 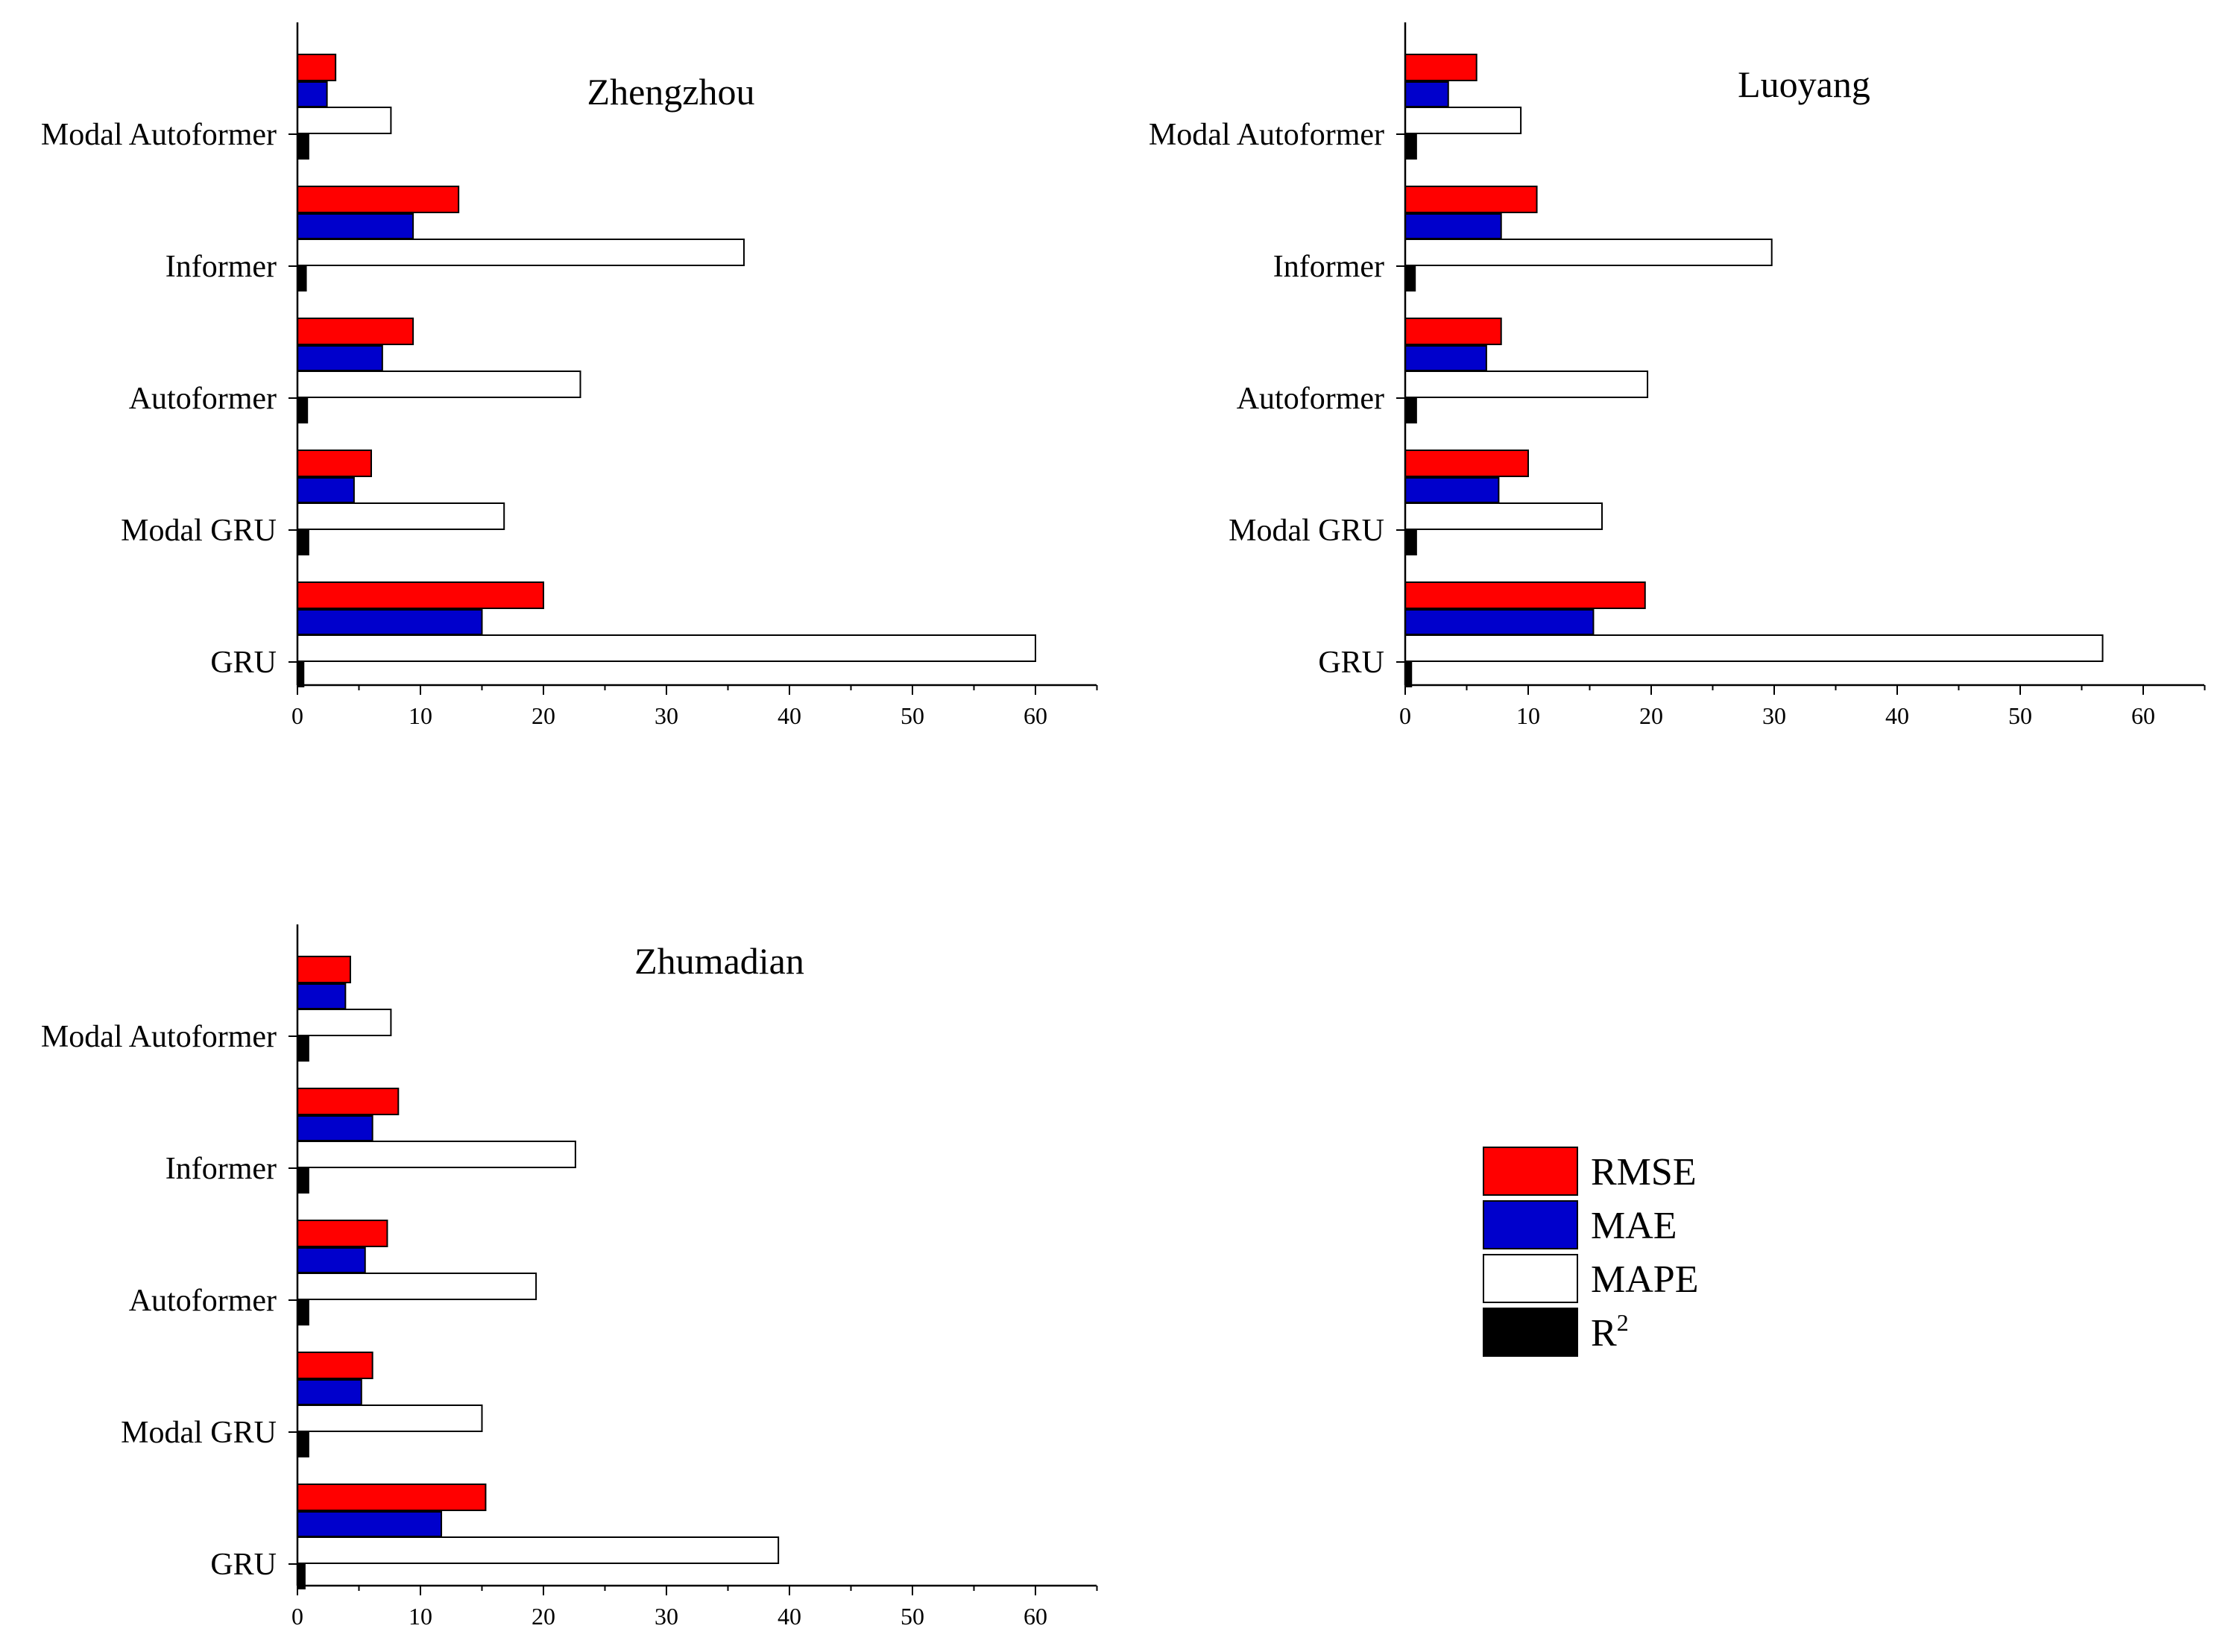 What do you see at coordinates (1530, 1333) in the screenshot?
I see `legend-swatch-r2` at bounding box center [1530, 1333].